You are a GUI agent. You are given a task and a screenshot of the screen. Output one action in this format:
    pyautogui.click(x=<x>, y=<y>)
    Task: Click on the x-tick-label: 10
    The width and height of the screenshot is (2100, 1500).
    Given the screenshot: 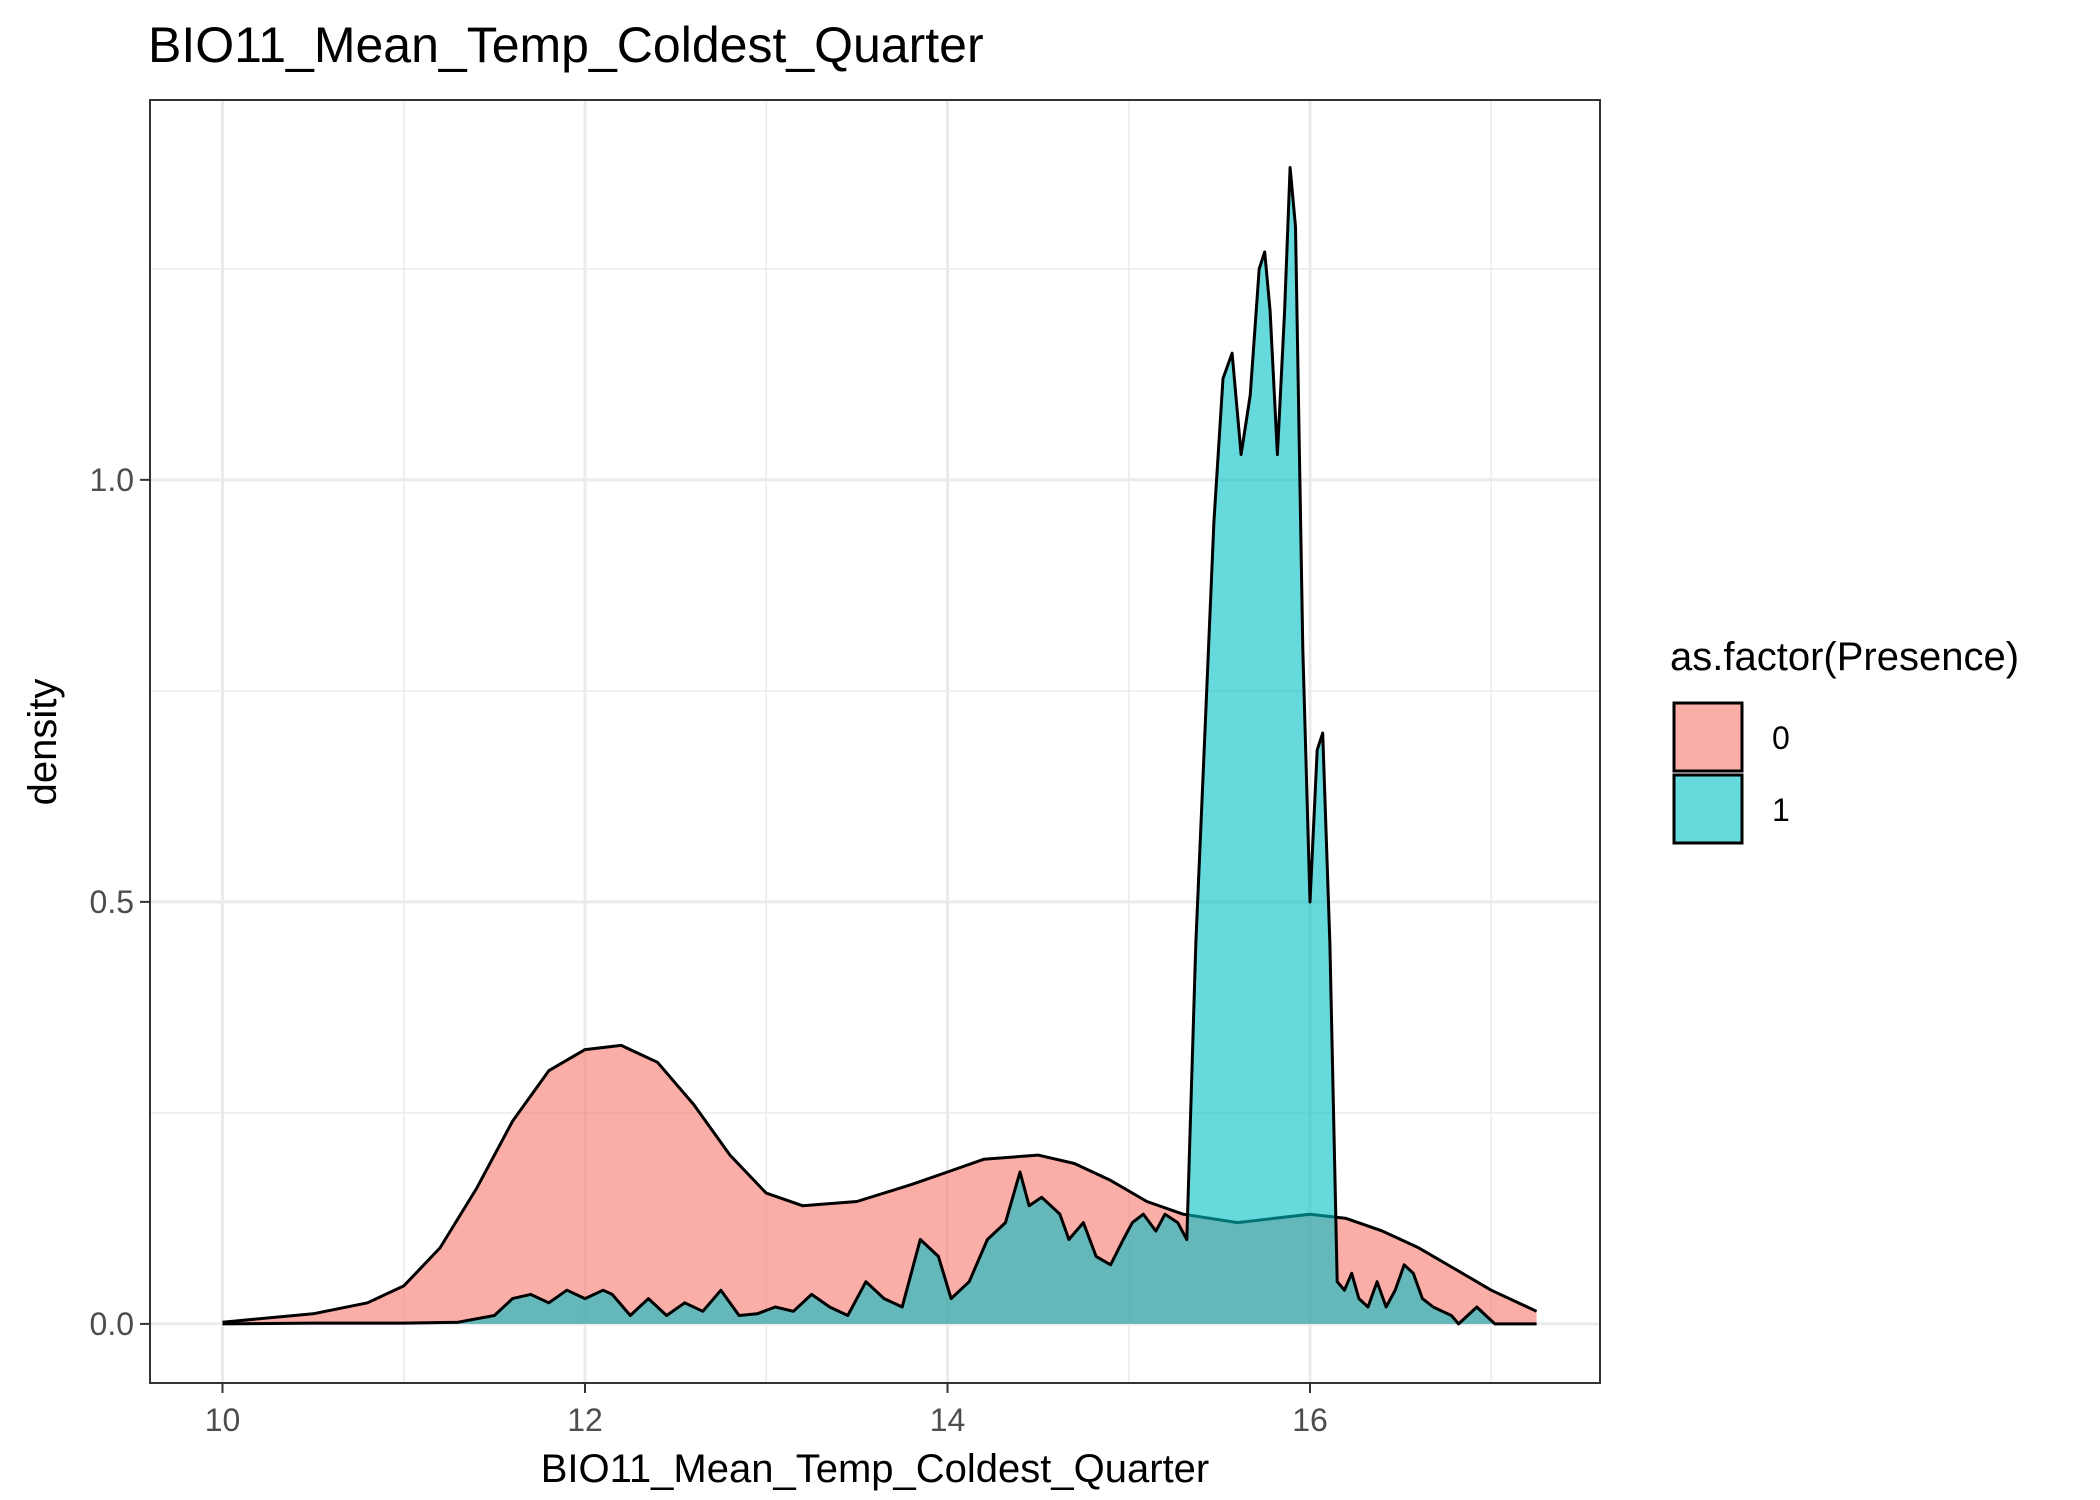 What is the action you would take?
    pyautogui.click(x=223, y=1420)
    